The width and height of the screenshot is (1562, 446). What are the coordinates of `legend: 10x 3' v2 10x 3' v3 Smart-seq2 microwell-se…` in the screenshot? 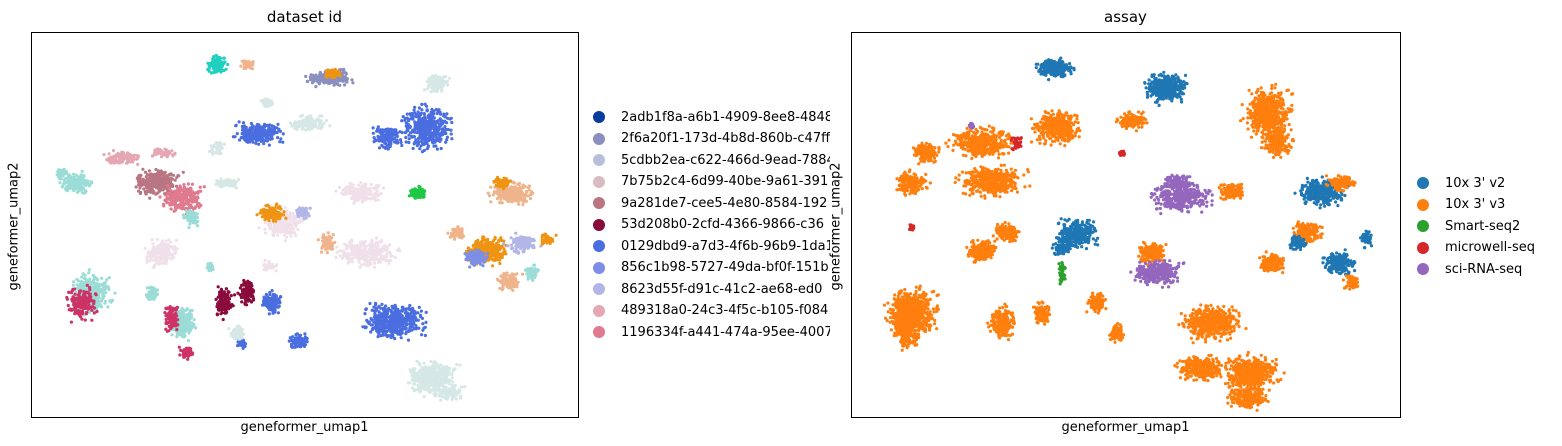 It's located at (1487, 225).